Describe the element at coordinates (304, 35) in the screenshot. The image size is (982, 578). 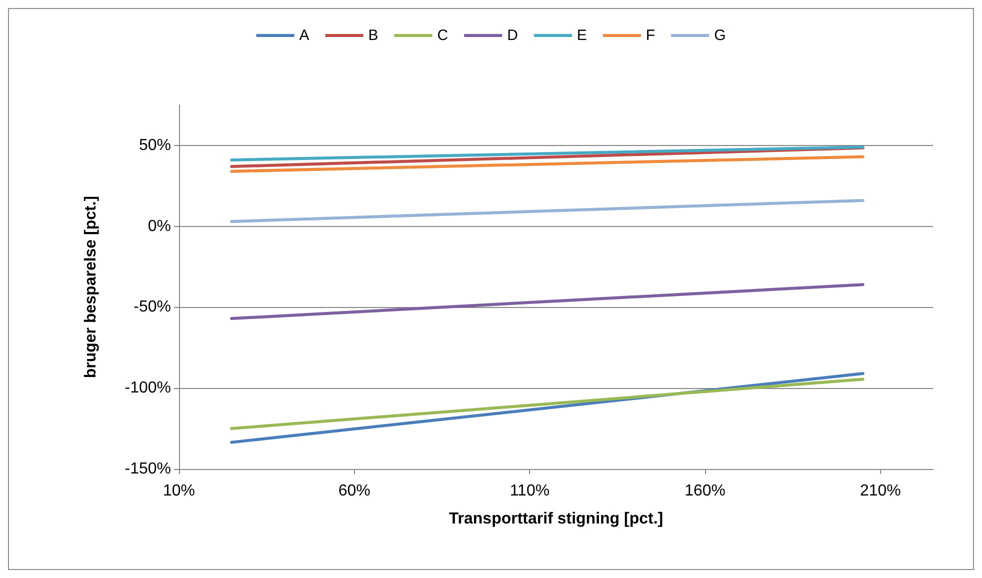
I see `legend-label: A` at that location.